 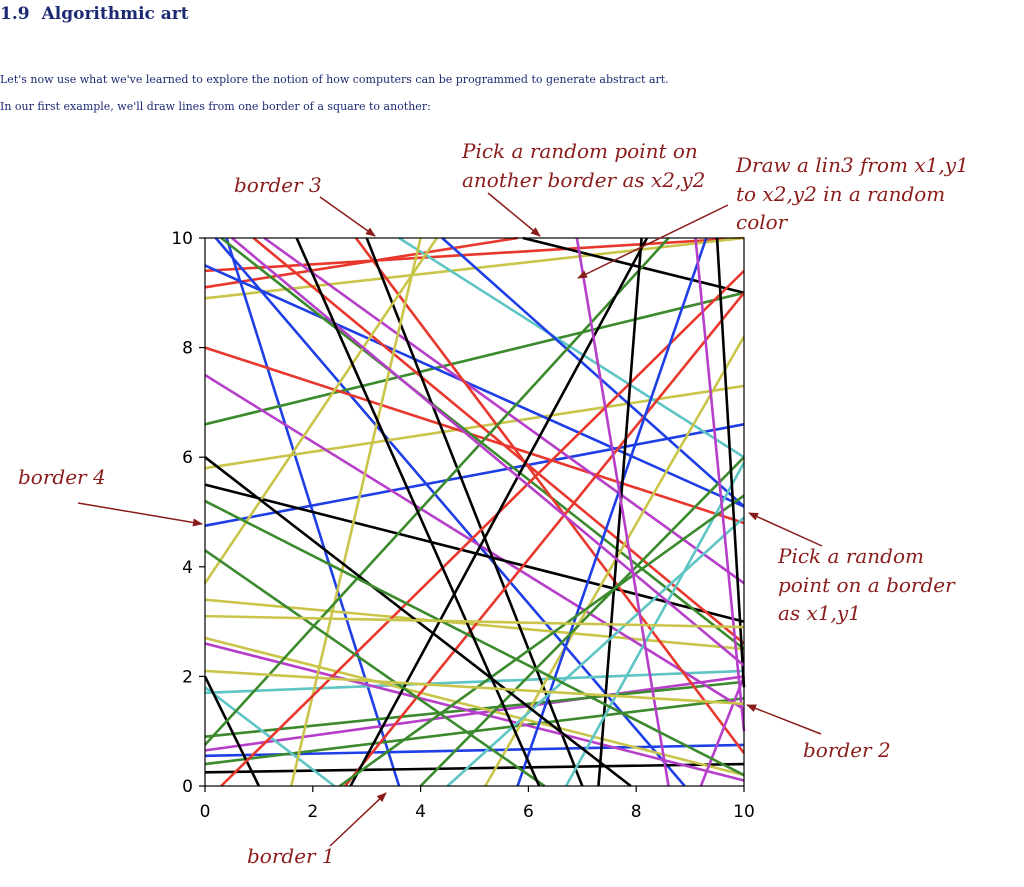 What do you see at coordinates (819, 613) in the screenshot?
I see `pick-first-line-3: as x1,y1` at bounding box center [819, 613].